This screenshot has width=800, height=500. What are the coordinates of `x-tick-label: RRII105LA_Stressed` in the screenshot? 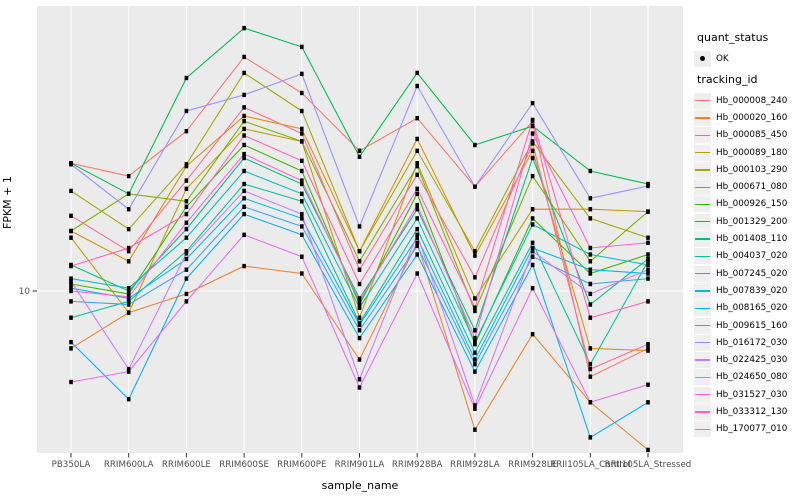 It's located at (648, 465).